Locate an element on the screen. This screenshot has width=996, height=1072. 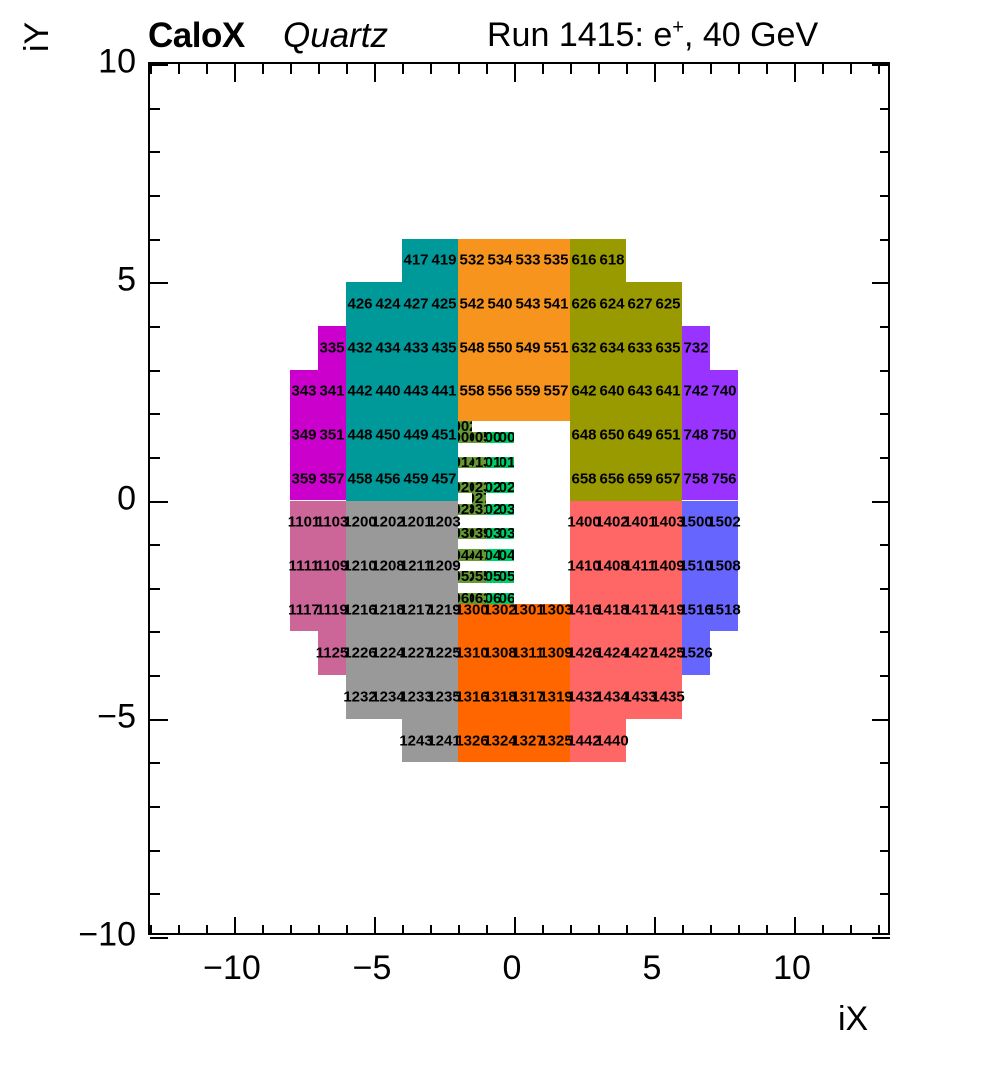
tower-id-label: 551 is located at coordinates (556, 348).